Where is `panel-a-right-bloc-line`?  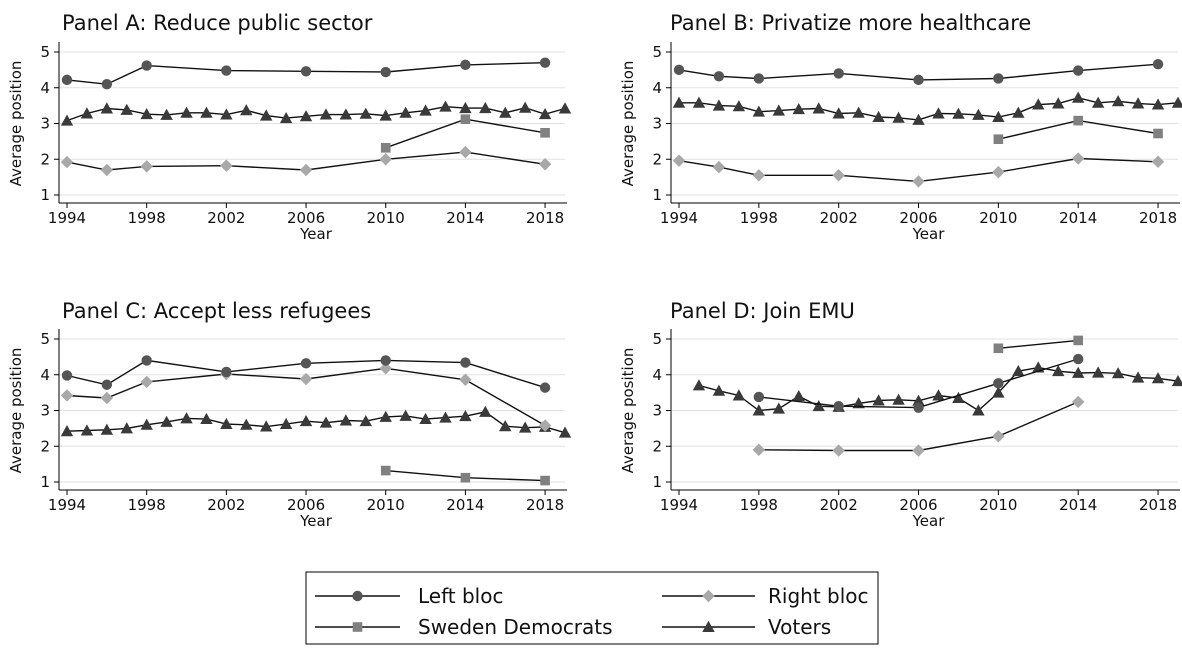 panel-a-right-bloc-line is located at coordinates (306, 161).